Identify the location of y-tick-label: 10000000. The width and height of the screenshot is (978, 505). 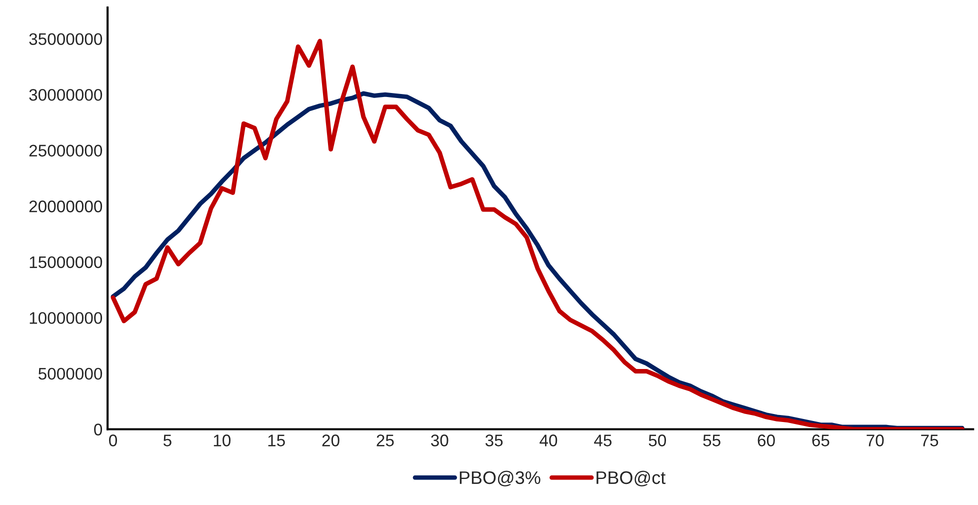
(66, 318).